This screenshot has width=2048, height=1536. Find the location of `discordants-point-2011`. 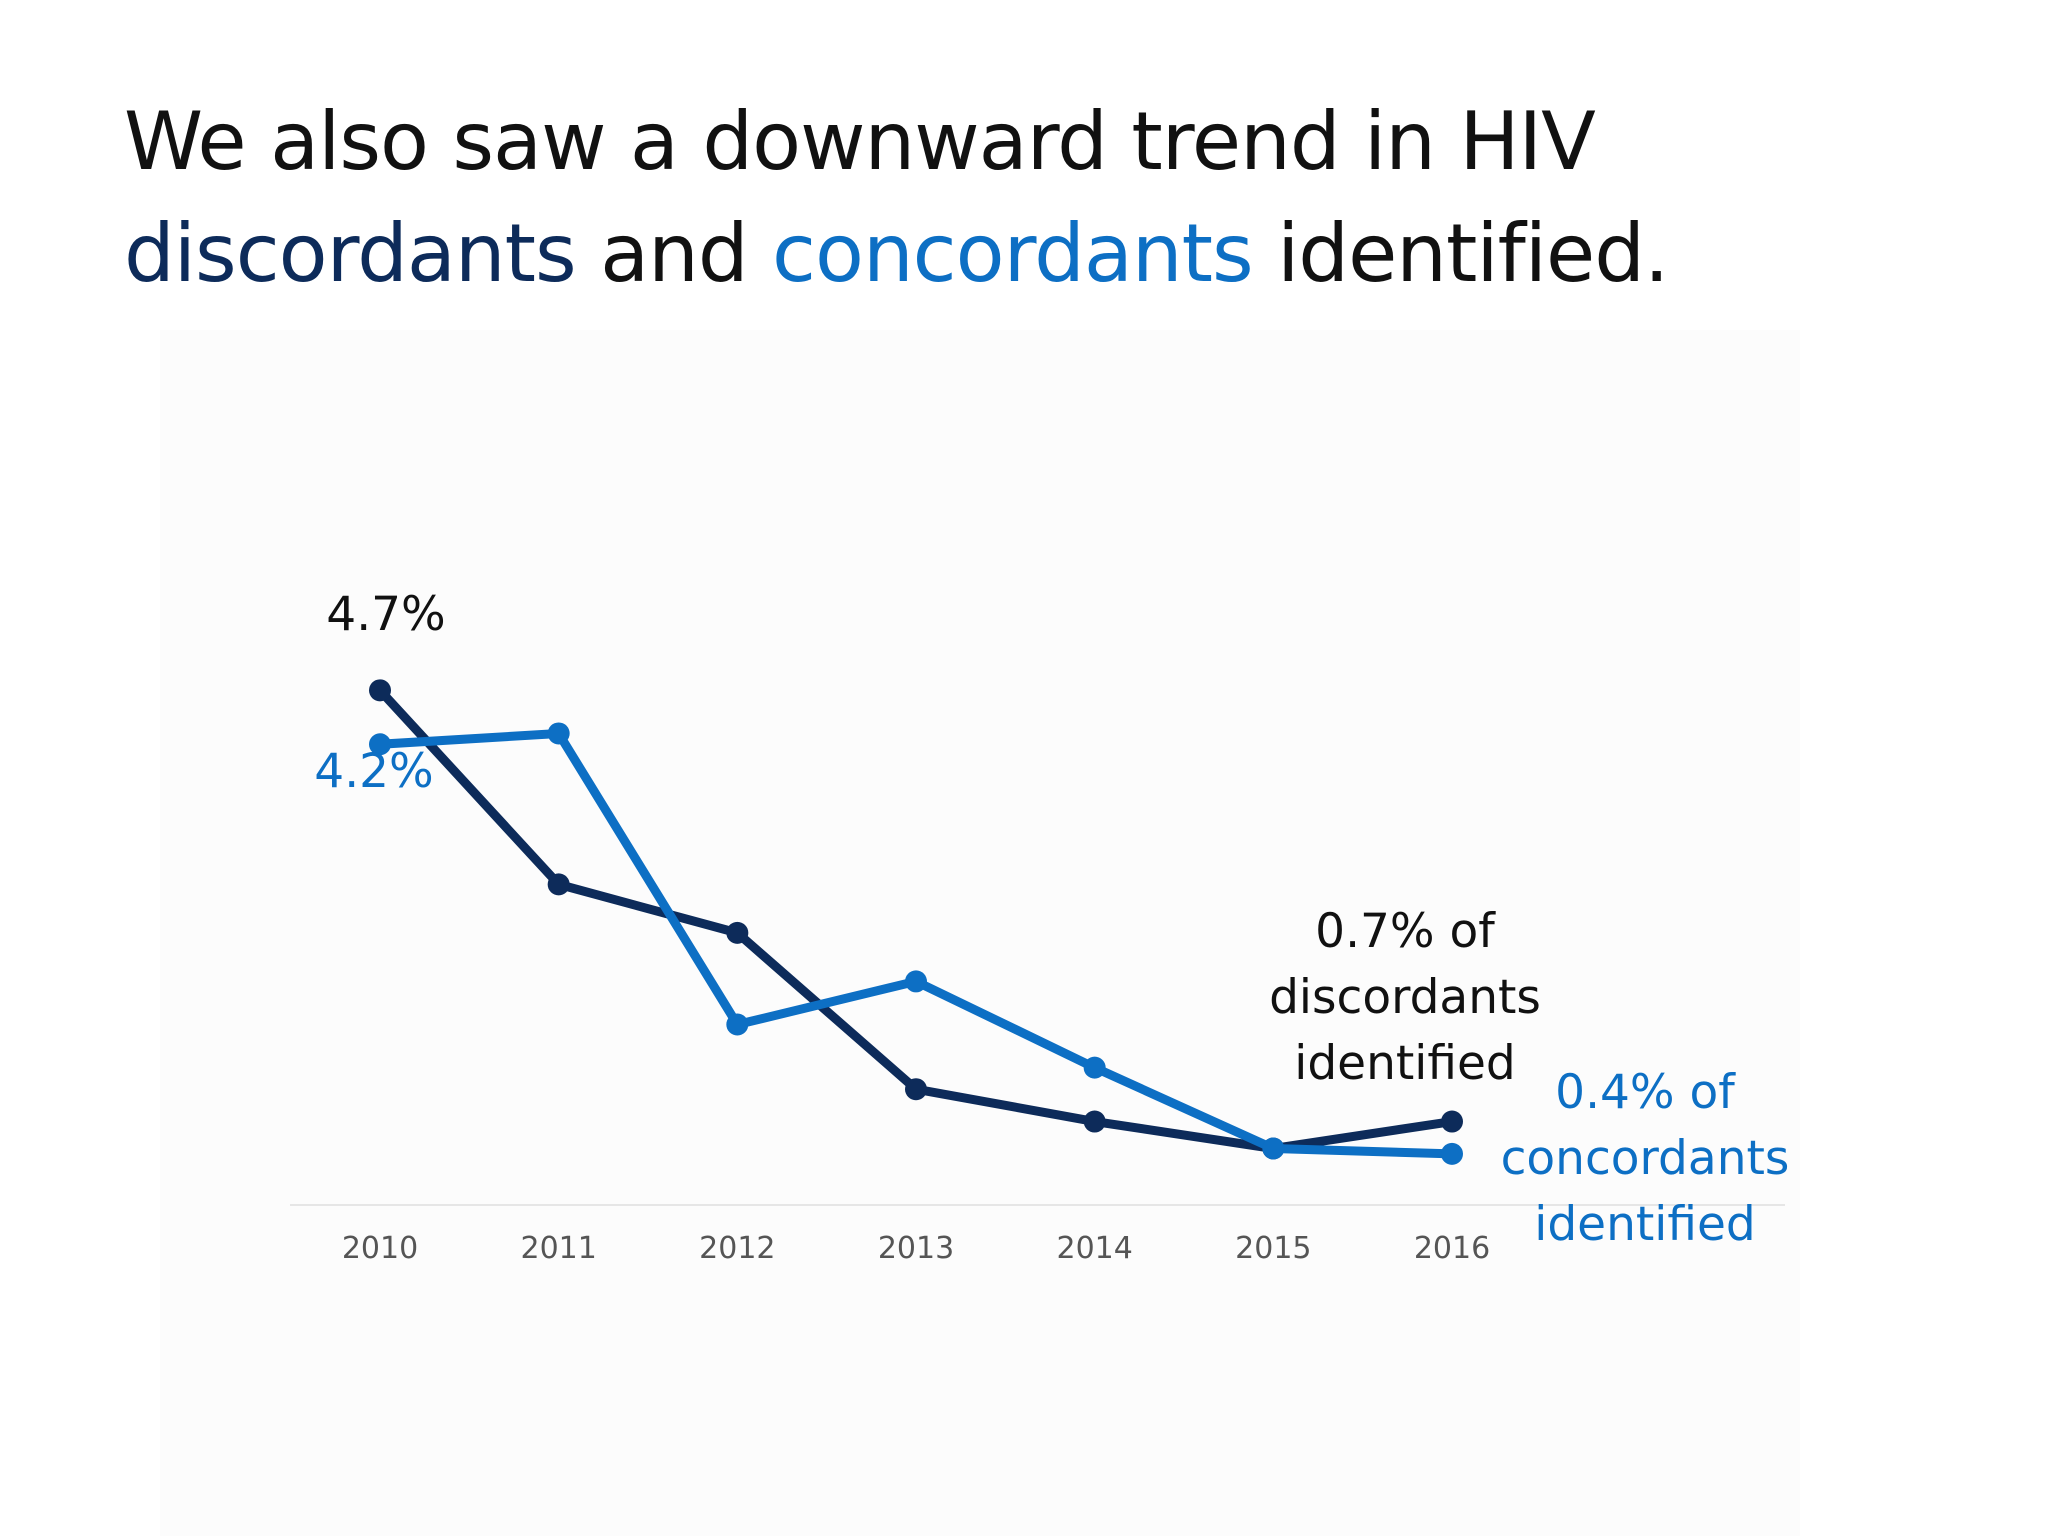

discordants-point-2011 is located at coordinates (558, 884).